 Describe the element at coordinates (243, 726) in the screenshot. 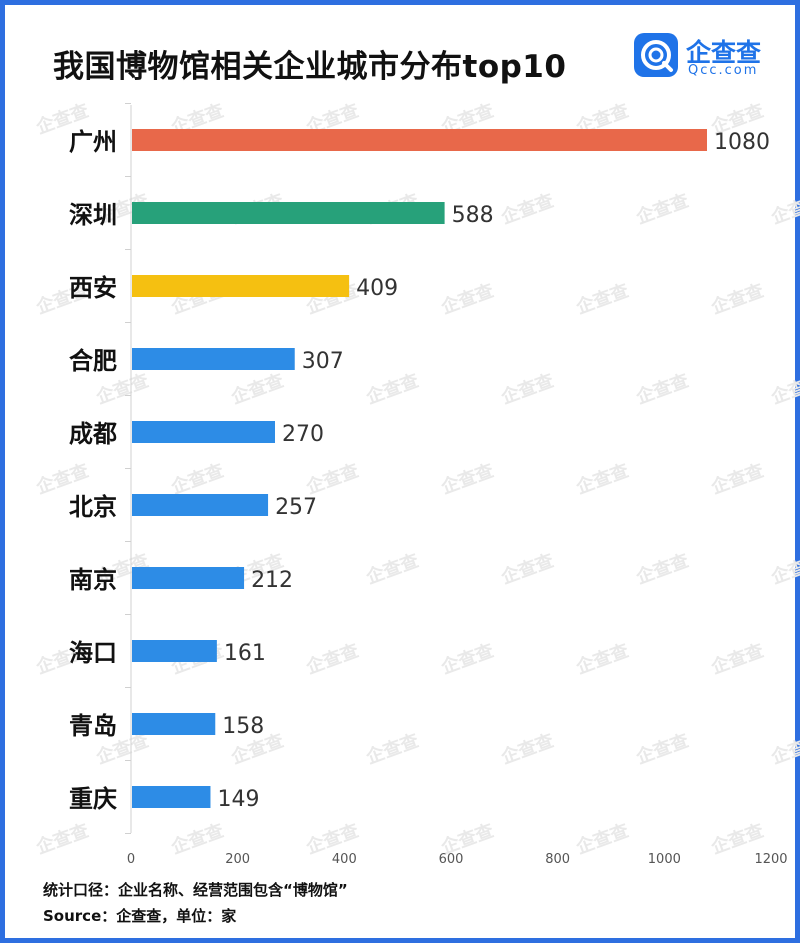

I see `data-label: 158` at that location.